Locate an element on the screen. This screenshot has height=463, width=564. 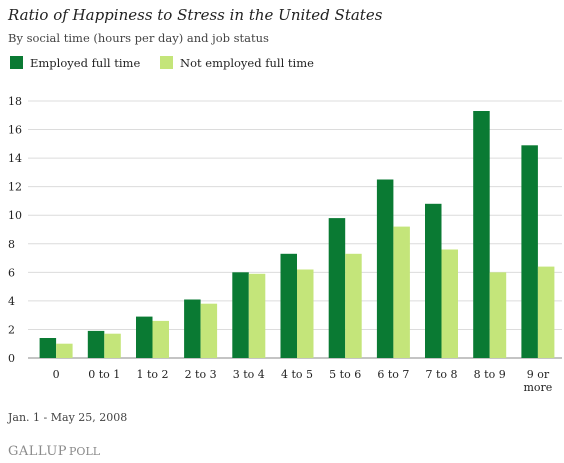
y-axis-ticks: 0 2 4 6 8 10 12 14 16 18 is located at coordinates (15, 230).